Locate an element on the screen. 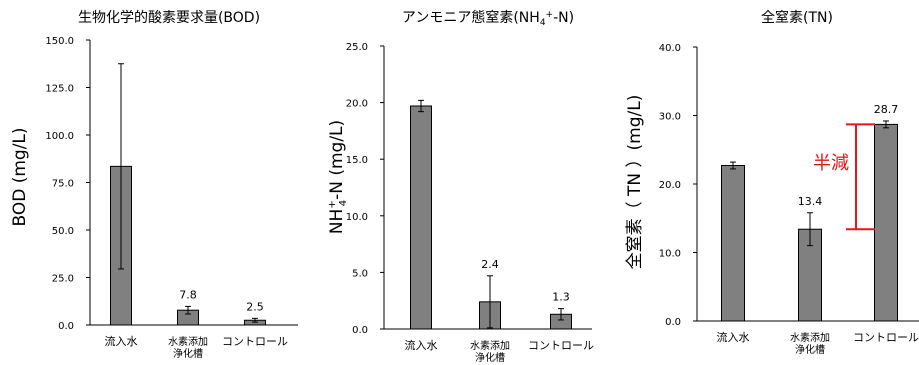 This screenshot has width=919, height=365. data-label: 2.5 is located at coordinates (255, 306).